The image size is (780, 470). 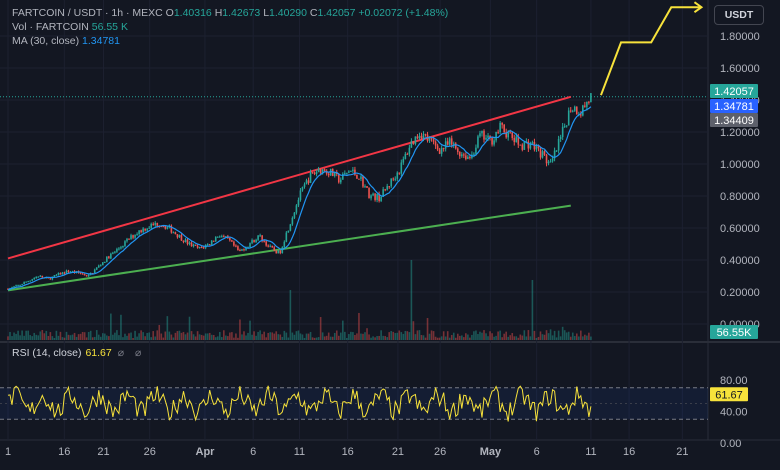 What do you see at coordinates (47, 353) in the screenshot?
I see `rsi-label: RSI (14, close)` at bounding box center [47, 353].